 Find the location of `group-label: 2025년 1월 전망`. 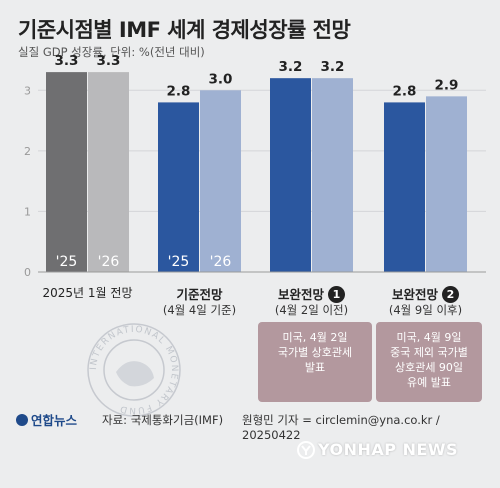

group-label: 2025년 1월 전망 is located at coordinates (88, 292).